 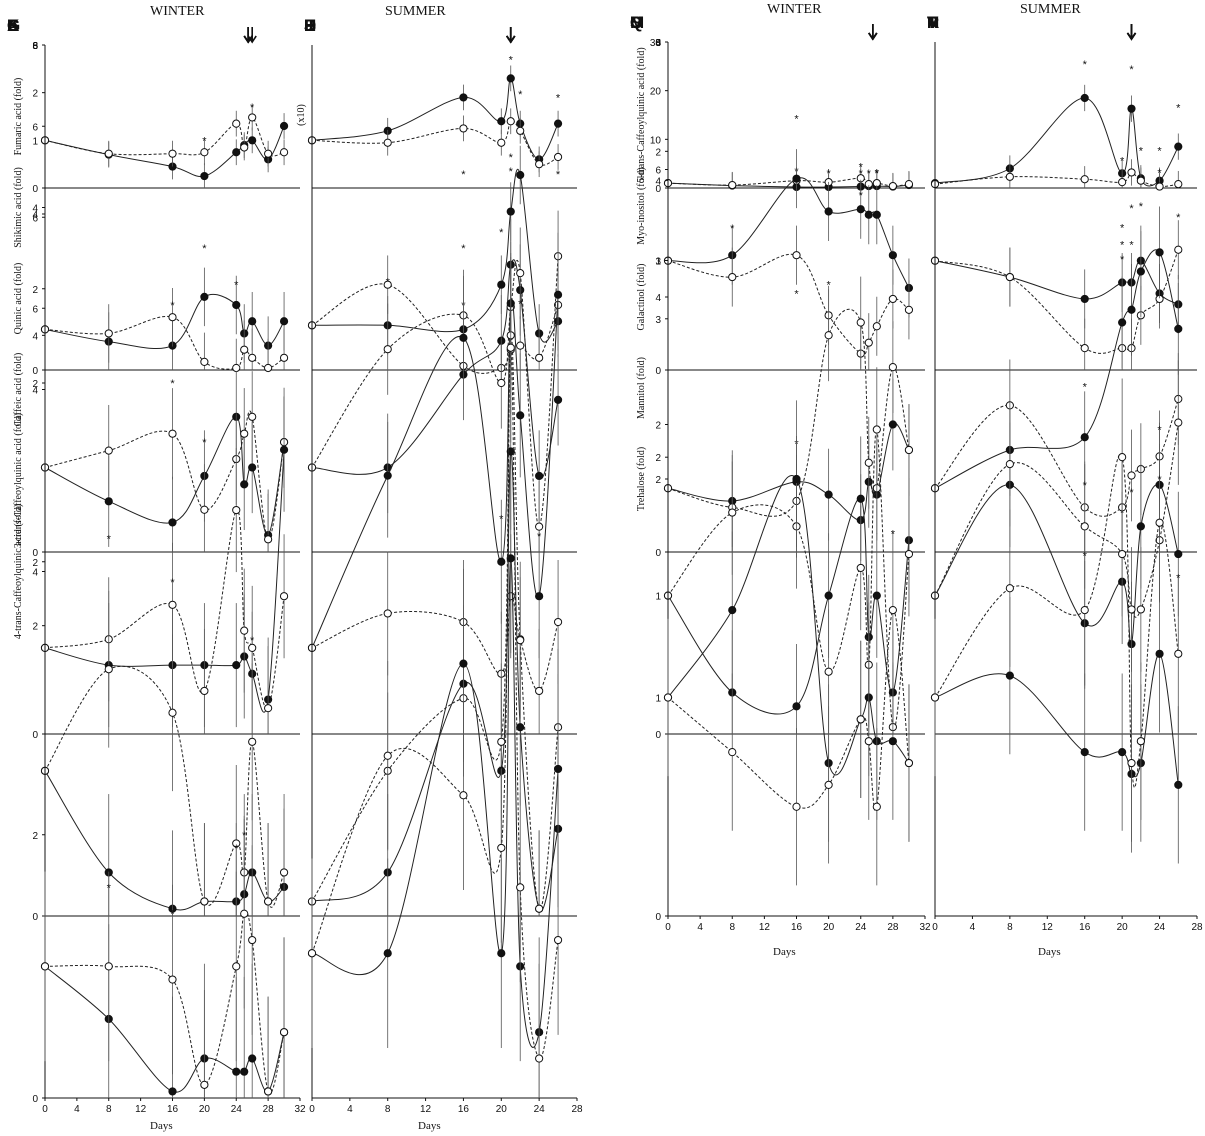 What do you see at coordinates (794, 9) in the screenshot?
I see `header-winter-right: WINTER` at bounding box center [794, 9].